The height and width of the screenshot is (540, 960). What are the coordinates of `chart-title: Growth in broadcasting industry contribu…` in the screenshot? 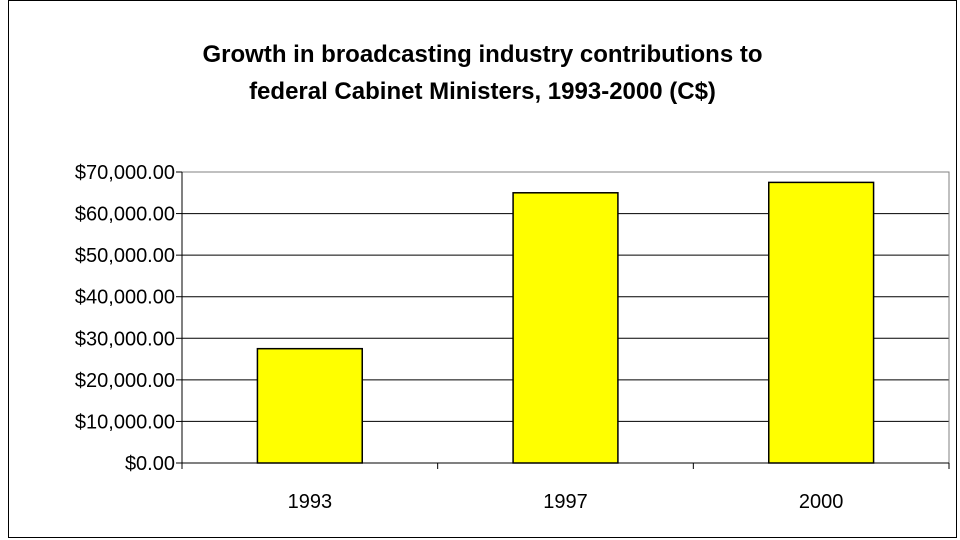 It's located at (482, 73).